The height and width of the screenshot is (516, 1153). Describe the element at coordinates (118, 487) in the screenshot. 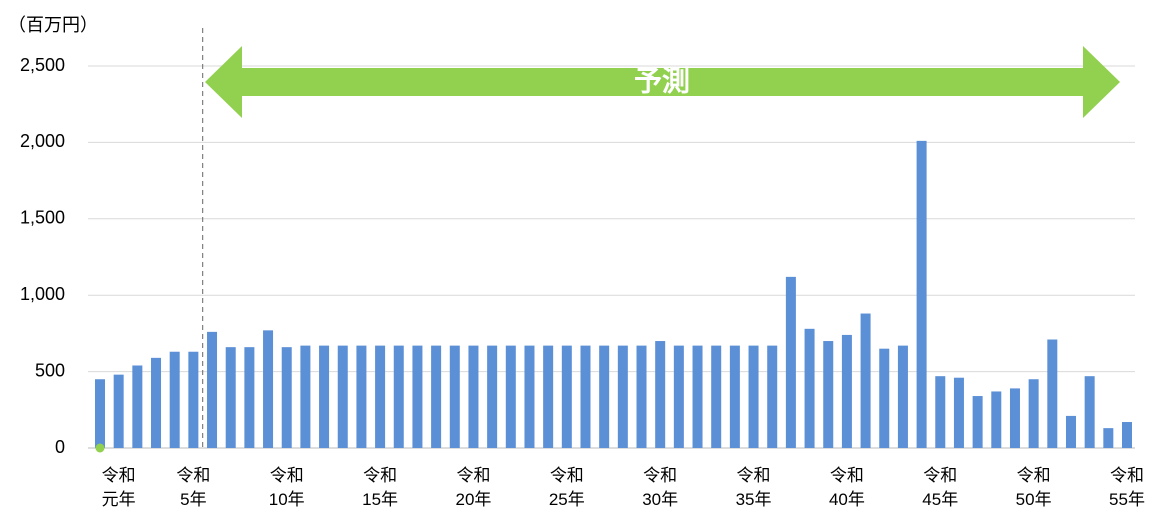

I see `x-tick-label: 令和 元年` at that location.